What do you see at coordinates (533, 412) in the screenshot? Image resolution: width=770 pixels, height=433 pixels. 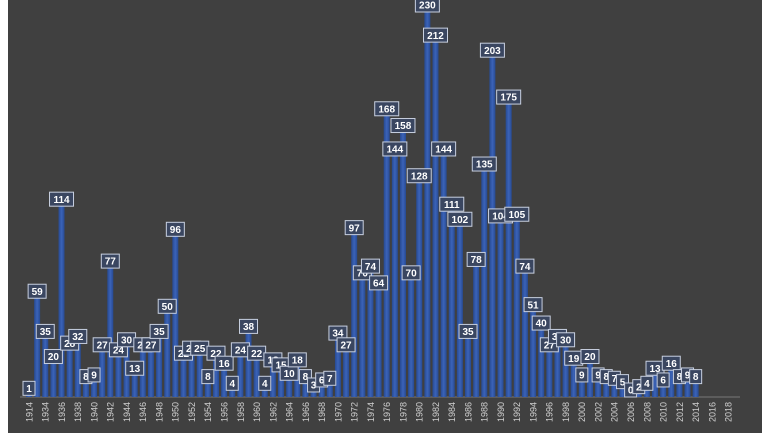 I see `x-tick-label: 1994` at bounding box center [533, 412].